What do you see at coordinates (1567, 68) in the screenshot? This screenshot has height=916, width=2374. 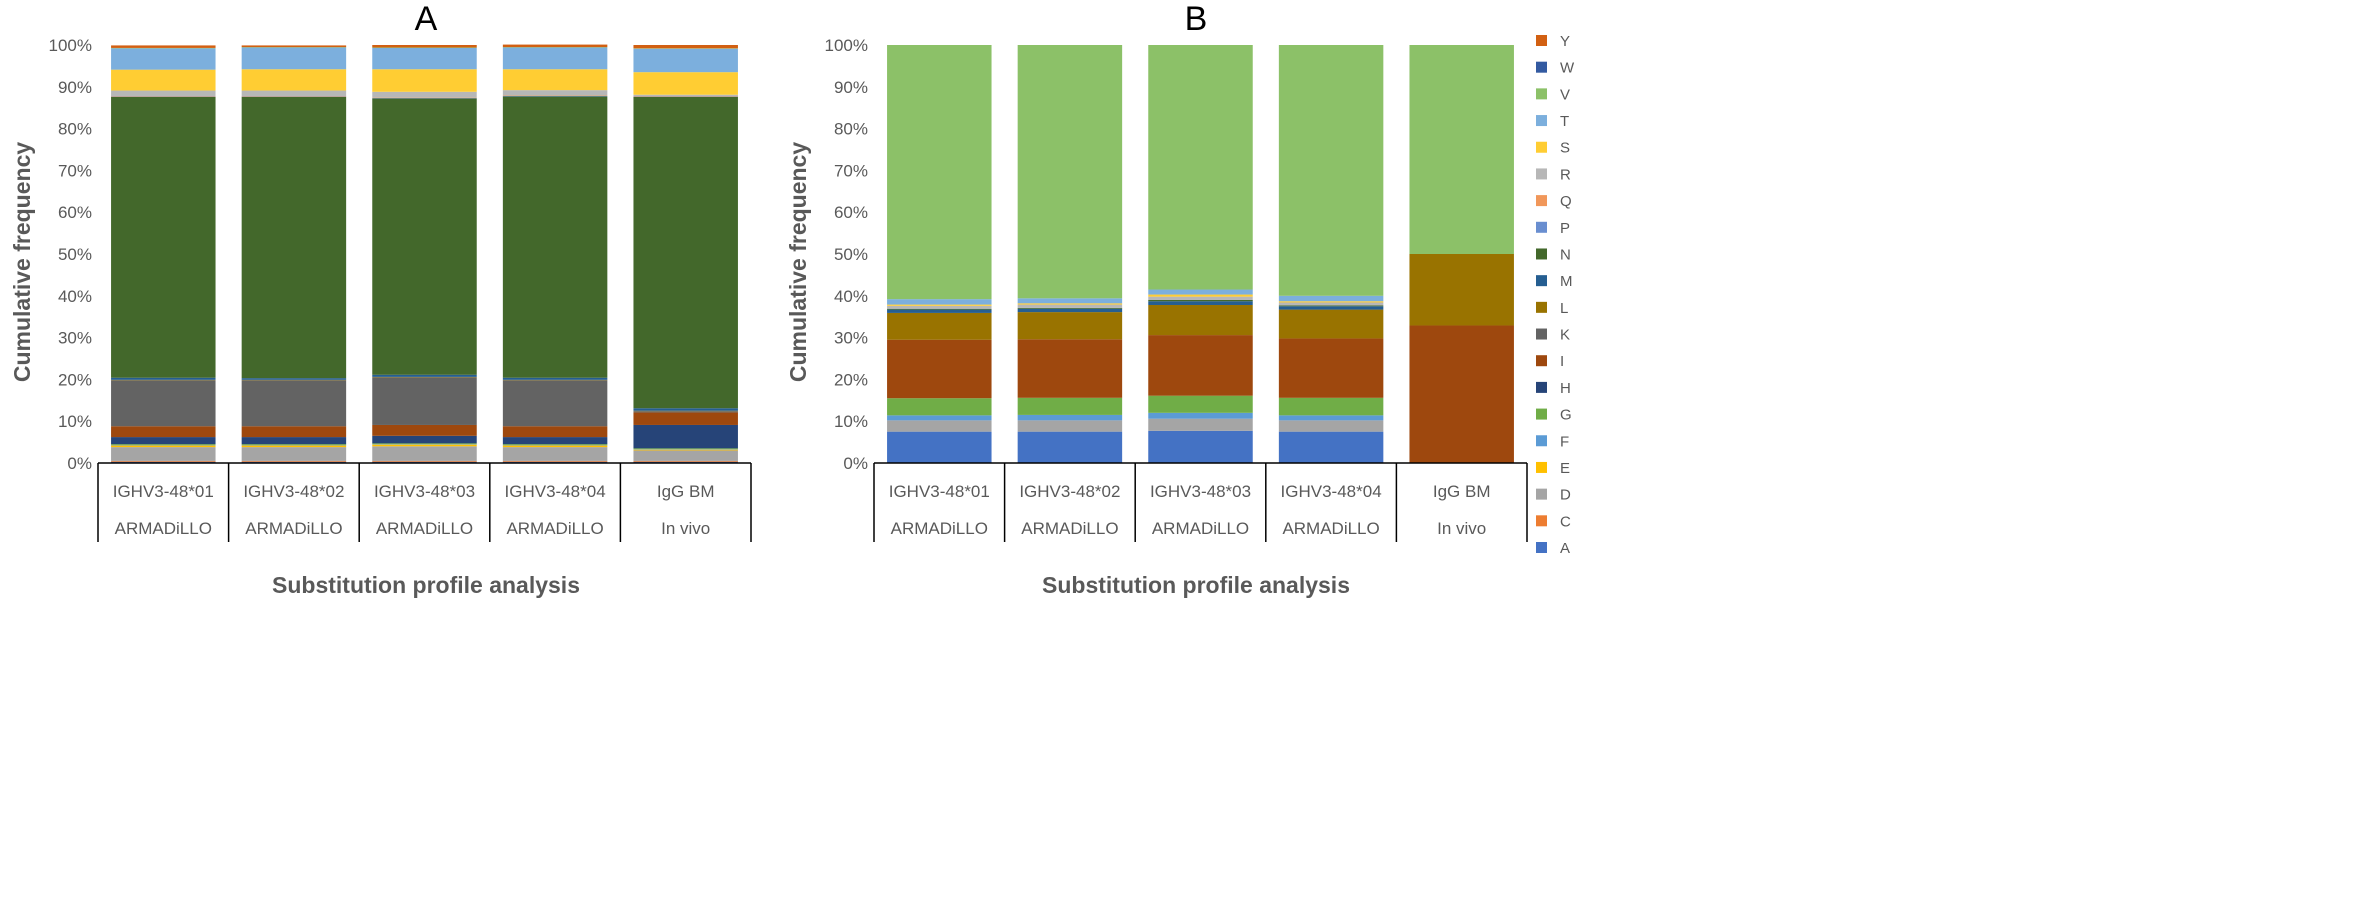 I see `legend-label: W` at bounding box center [1567, 68].